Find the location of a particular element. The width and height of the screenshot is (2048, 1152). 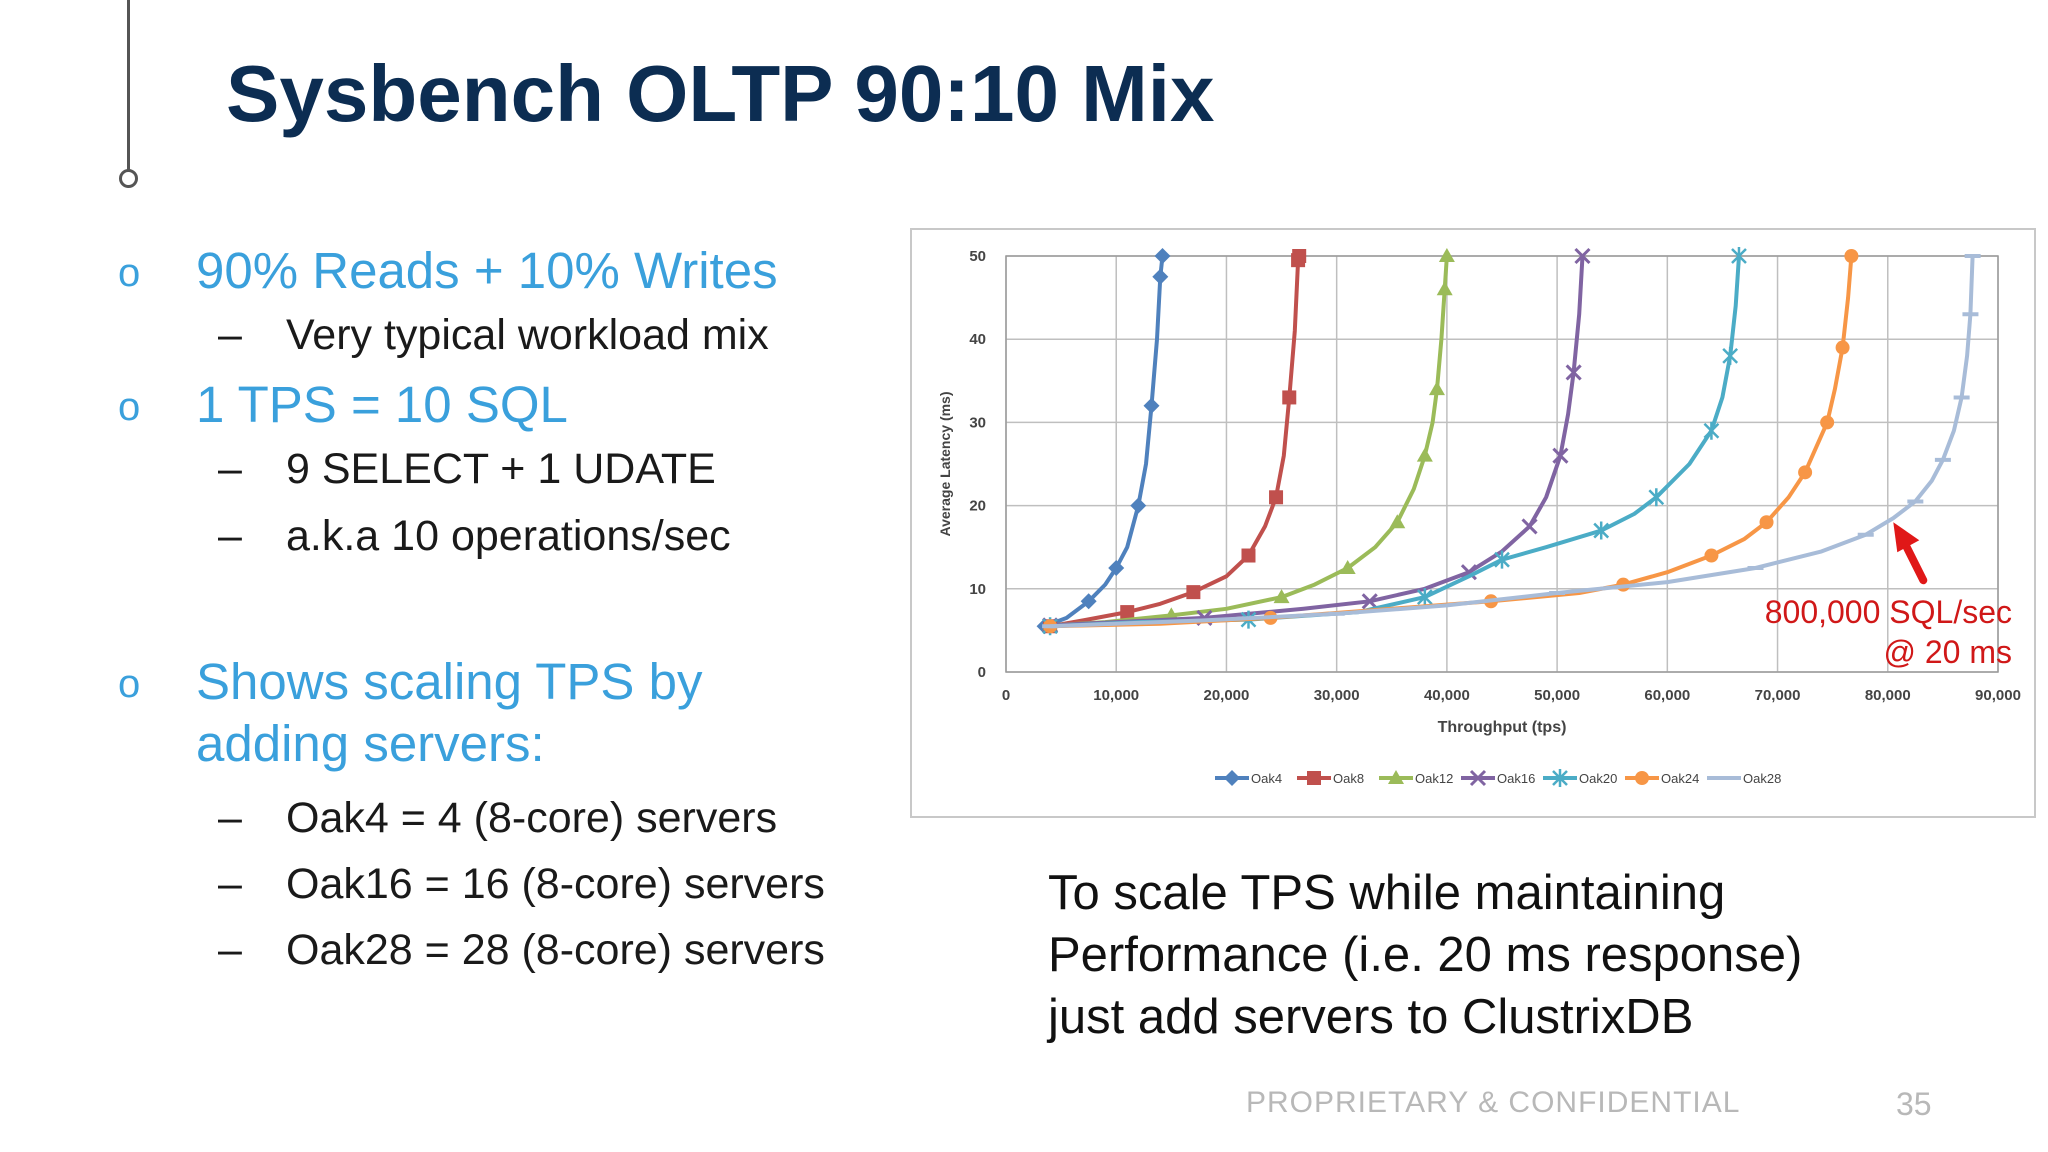

y-tick-label: 30 is located at coordinates (977, 422).